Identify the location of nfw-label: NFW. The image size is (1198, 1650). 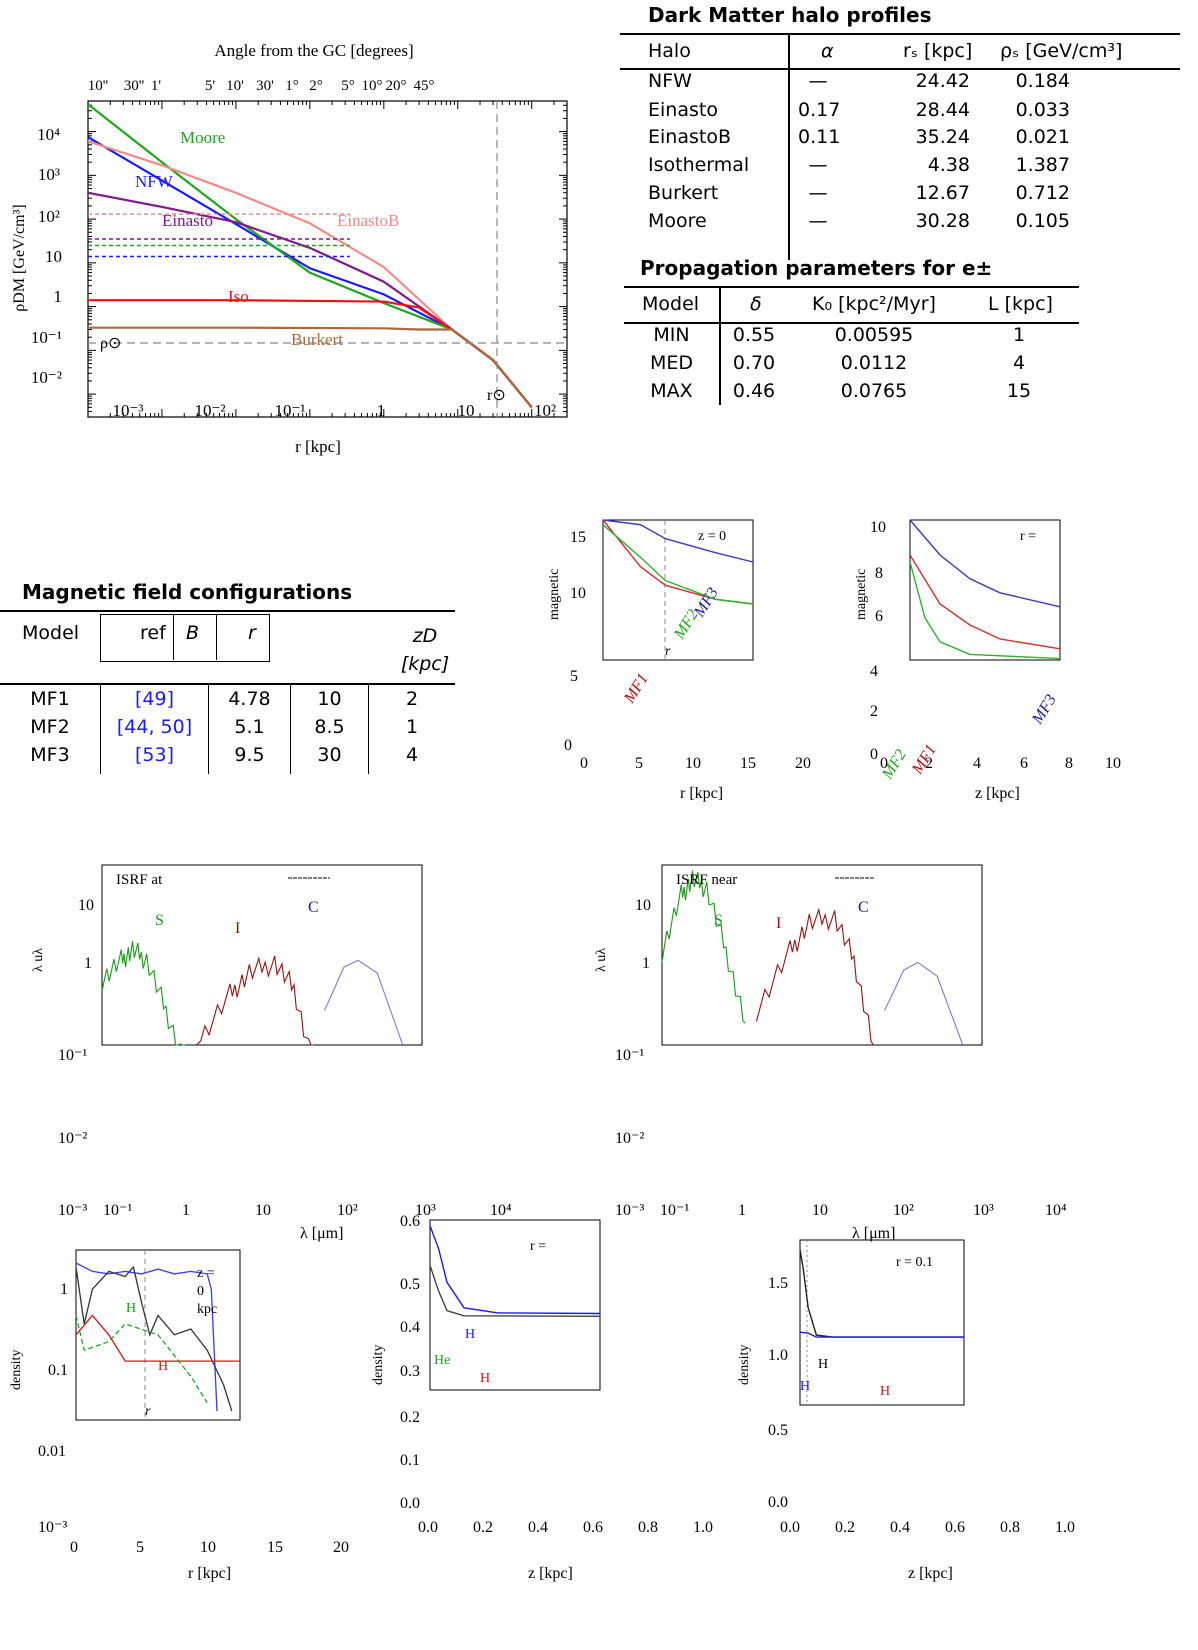
(154, 181).